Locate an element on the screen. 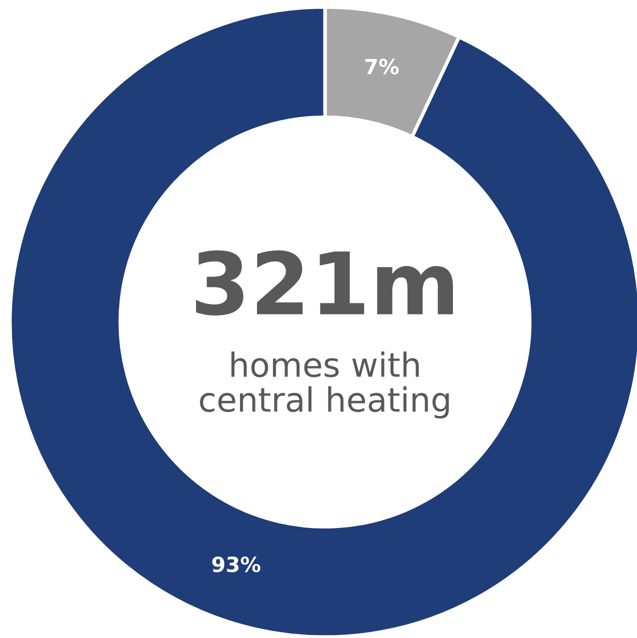  text: 321m is located at coordinates (324, 283).